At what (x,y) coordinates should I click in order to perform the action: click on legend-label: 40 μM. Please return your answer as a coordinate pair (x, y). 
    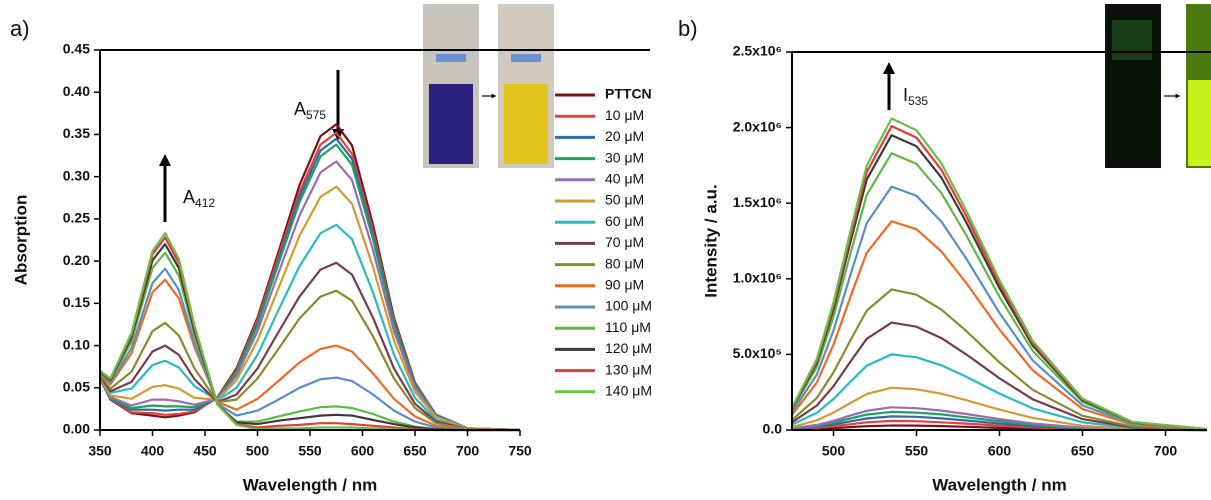
    Looking at the image, I should click on (624, 179).